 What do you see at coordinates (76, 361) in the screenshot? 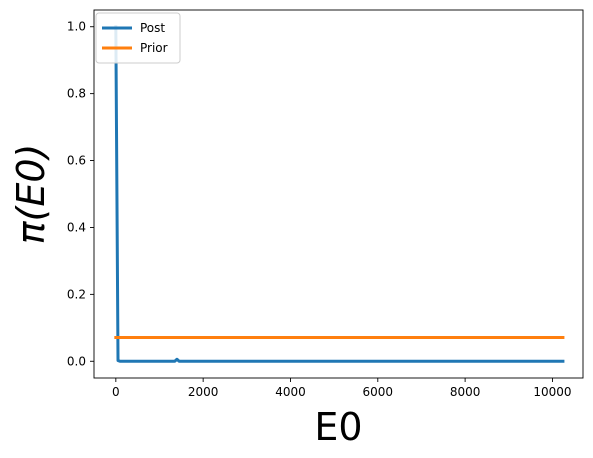
I see `y-tick-label: 0.0` at bounding box center [76, 361].